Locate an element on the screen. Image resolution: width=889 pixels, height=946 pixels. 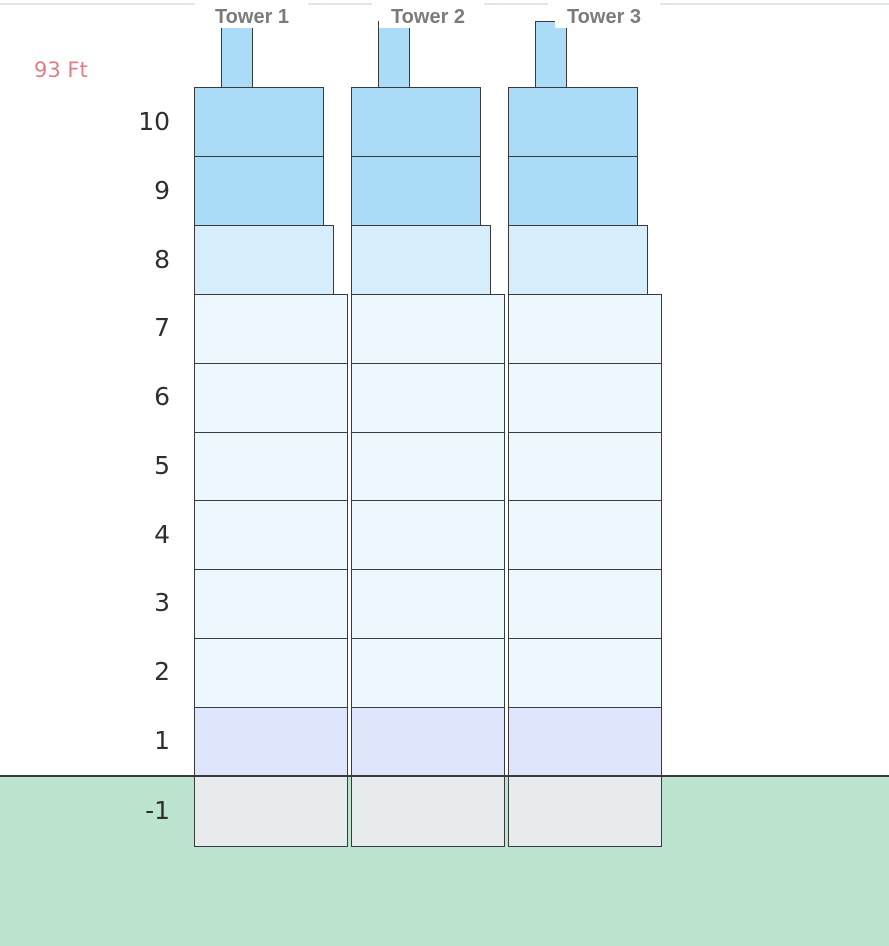
floor-label: 10 is located at coordinates (154, 121).